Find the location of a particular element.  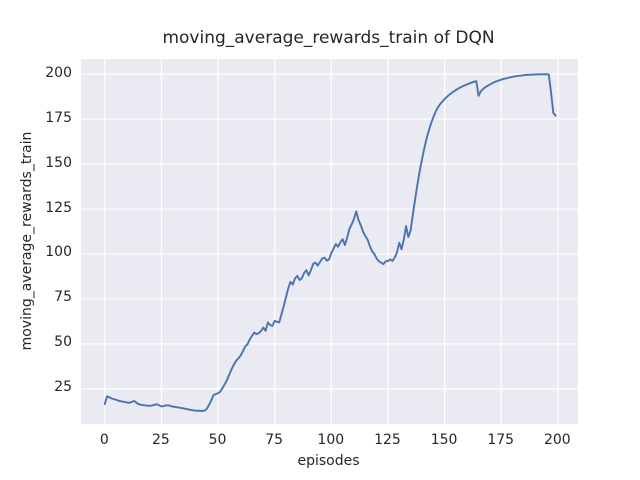

x-tick-label: 175 is located at coordinates (501, 440).